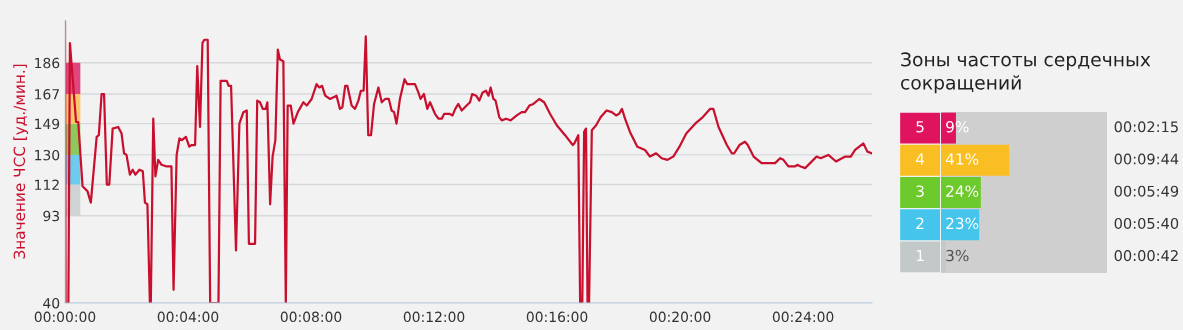  I want to click on text: 00:09:44, so click(1146, 159).